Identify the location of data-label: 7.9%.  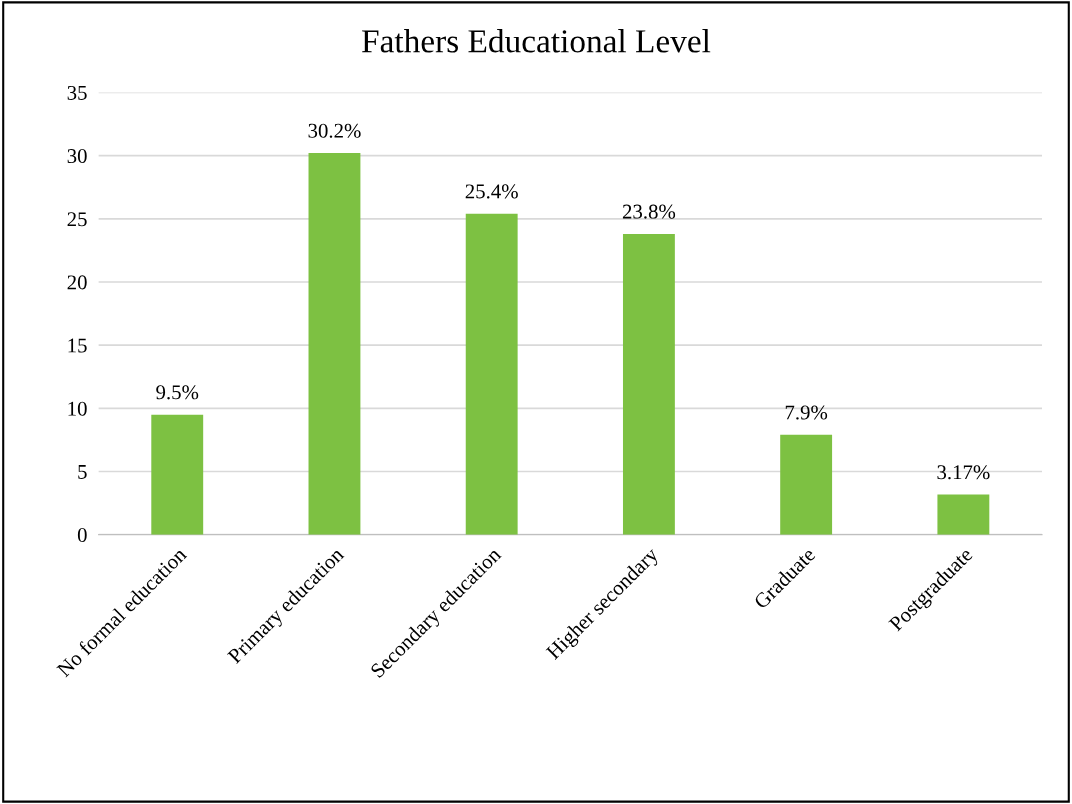
(806, 412).